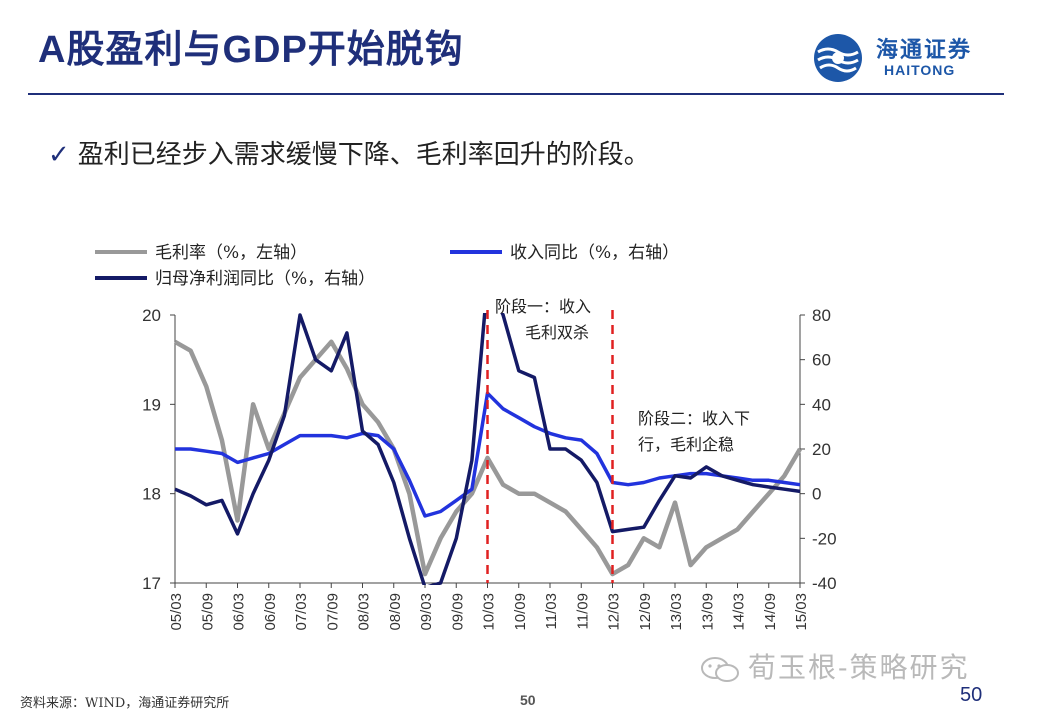  What do you see at coordinates (614, 612) in the screenshot?
I see `x-tick-label: 12/03` at bounding box center [614, 612].